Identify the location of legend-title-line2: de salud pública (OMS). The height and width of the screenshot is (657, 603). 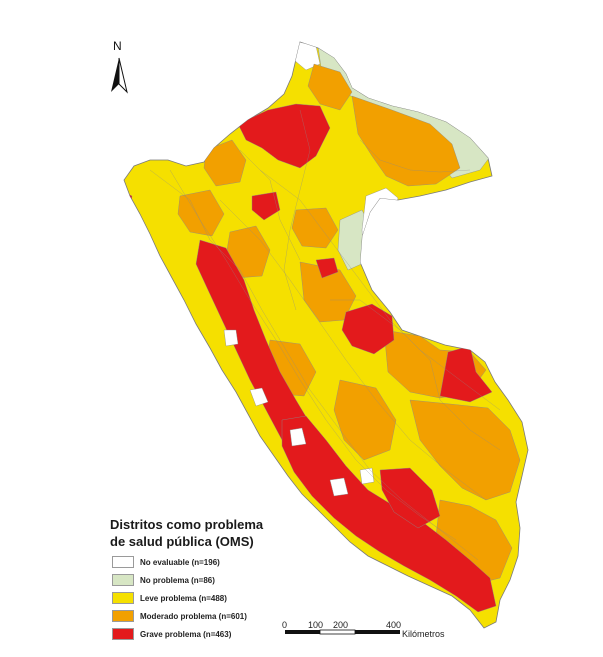
(182, 541).